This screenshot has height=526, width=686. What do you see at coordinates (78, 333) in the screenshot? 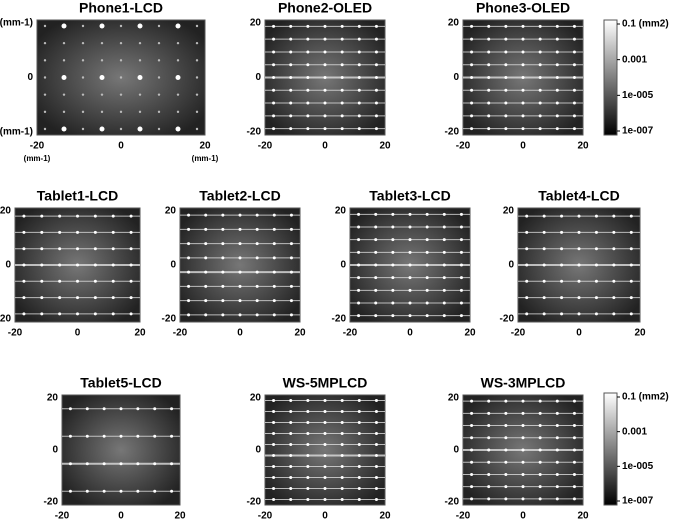
I see `x-tick-label: 0` at bounding box center [78, 333].